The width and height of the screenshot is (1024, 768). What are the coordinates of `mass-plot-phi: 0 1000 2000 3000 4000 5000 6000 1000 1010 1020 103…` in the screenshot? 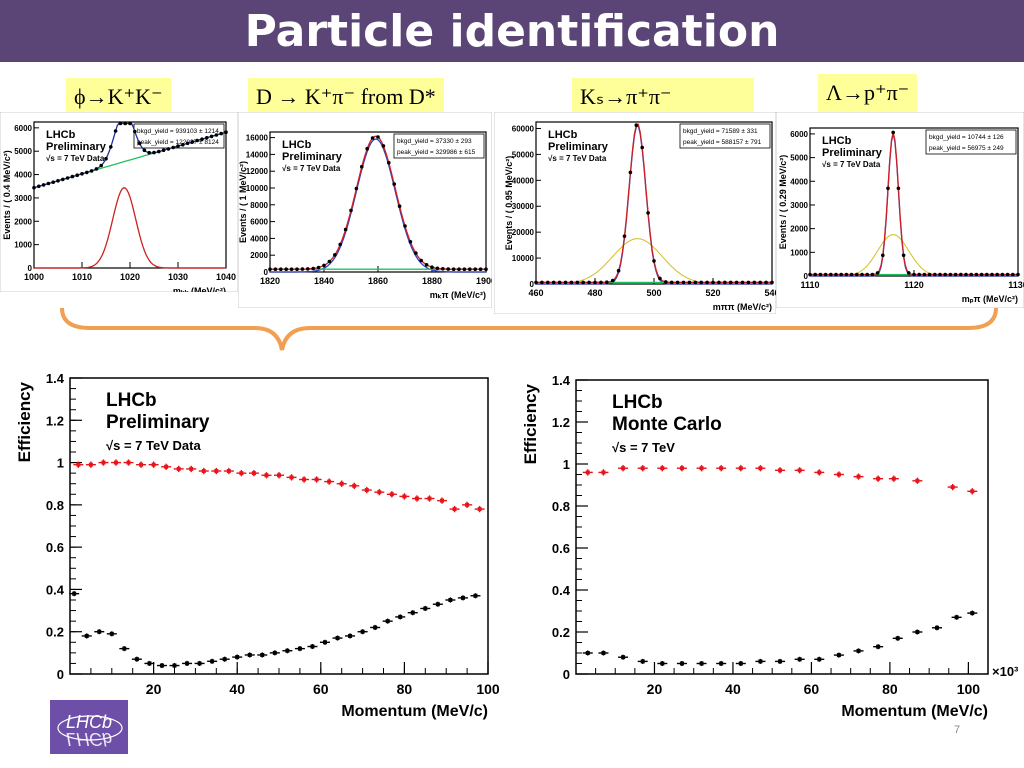 It's located at (119, 204).